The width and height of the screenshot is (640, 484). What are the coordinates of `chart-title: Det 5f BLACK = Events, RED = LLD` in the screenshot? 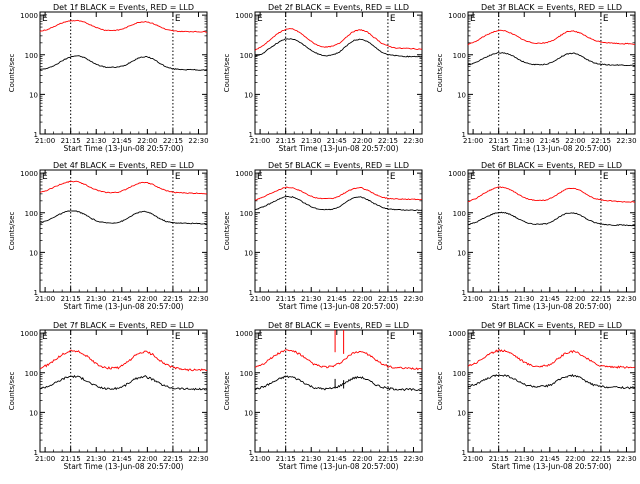 It's located at (338, 165).